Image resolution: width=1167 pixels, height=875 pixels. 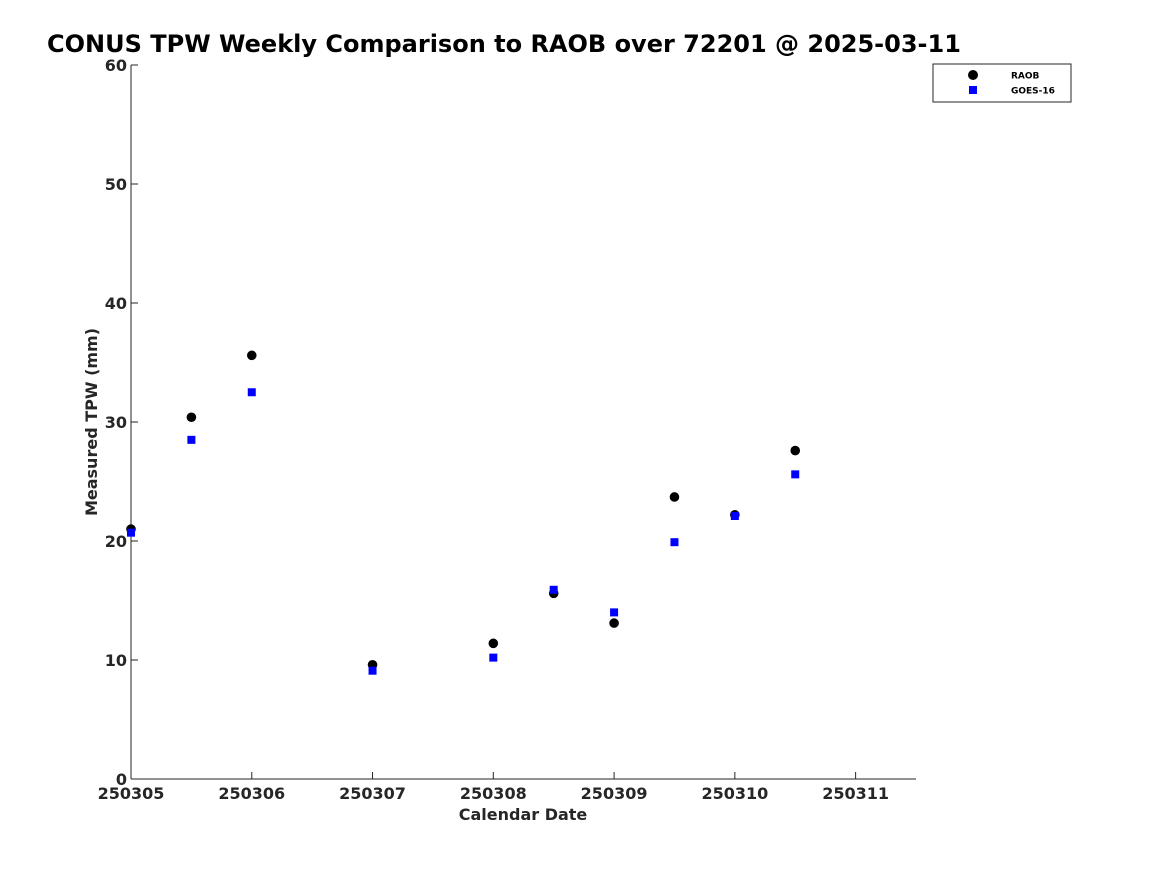 I want to click on legend-marker-raob, so click(x=973, y=75).